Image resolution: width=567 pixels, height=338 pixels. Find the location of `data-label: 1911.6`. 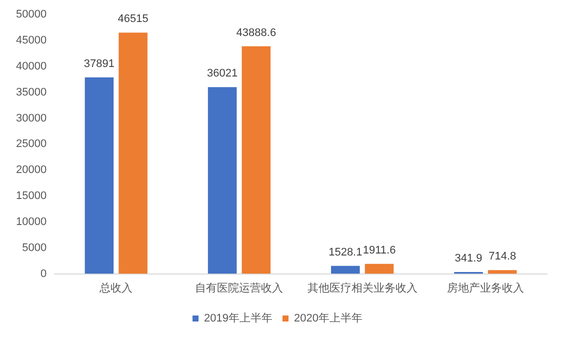

data-label: 1911.6 is located at coordinates (379, 250).